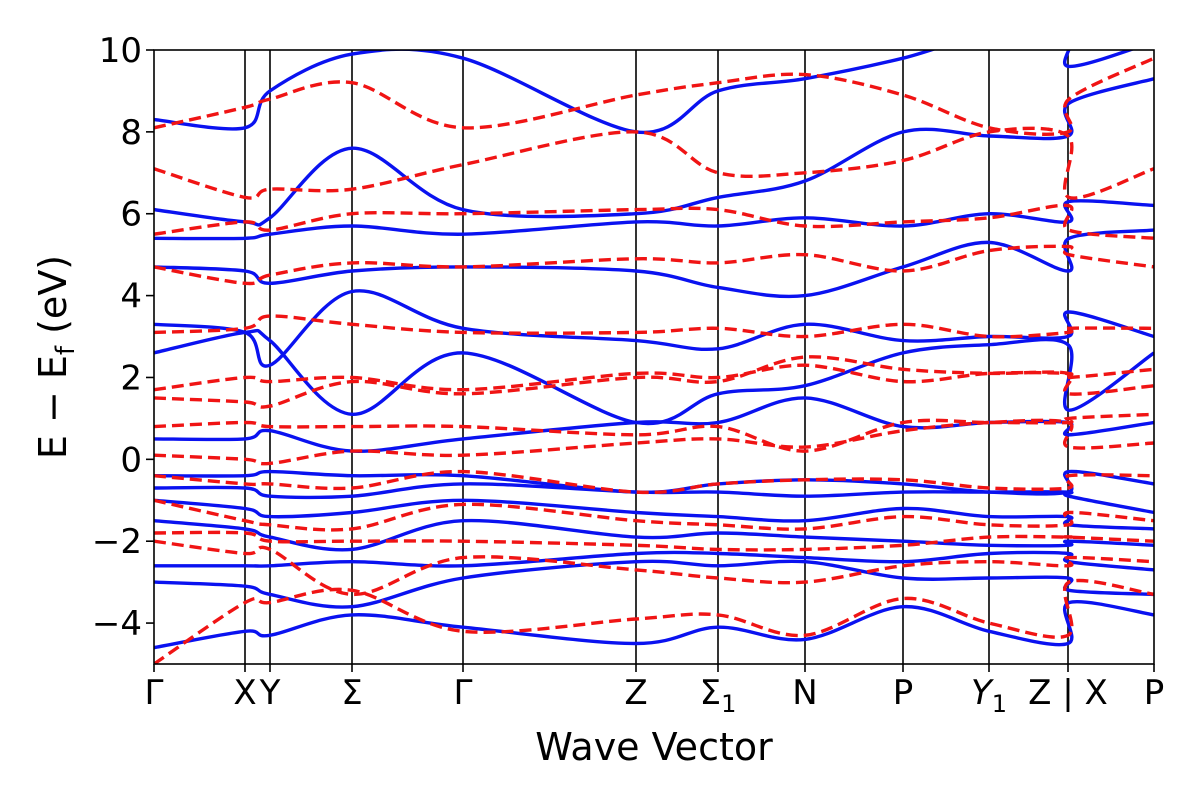 The height and width of the screenshot is (800, 1200). I want to click on x-tick-label: Σ1, so click(718, 695).